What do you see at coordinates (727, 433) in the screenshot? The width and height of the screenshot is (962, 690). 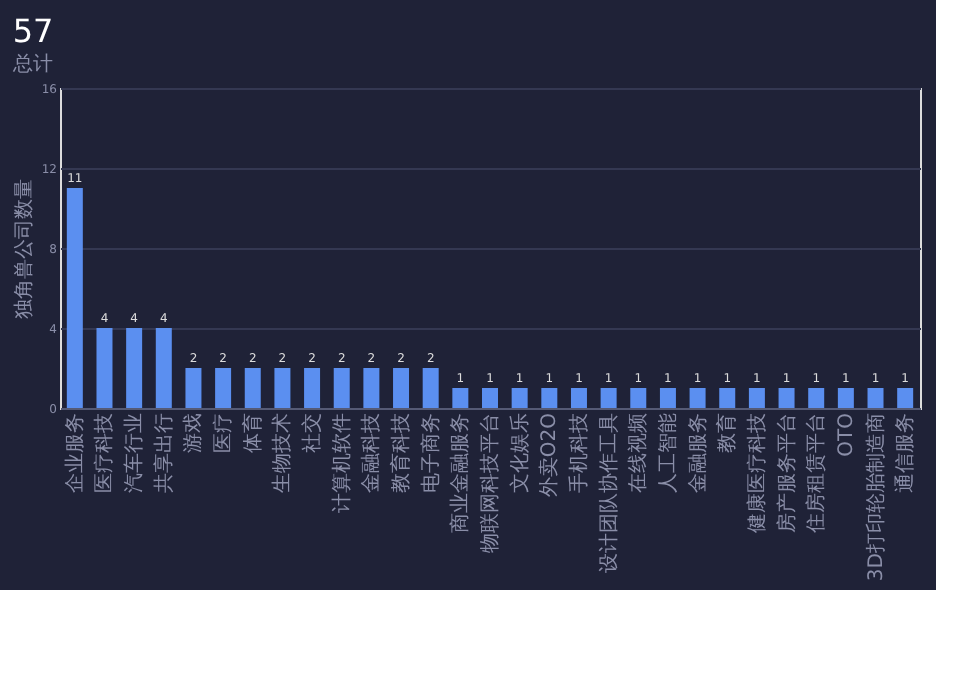 I see `x-tick-label: 教育` at bounding box center [727, 433].